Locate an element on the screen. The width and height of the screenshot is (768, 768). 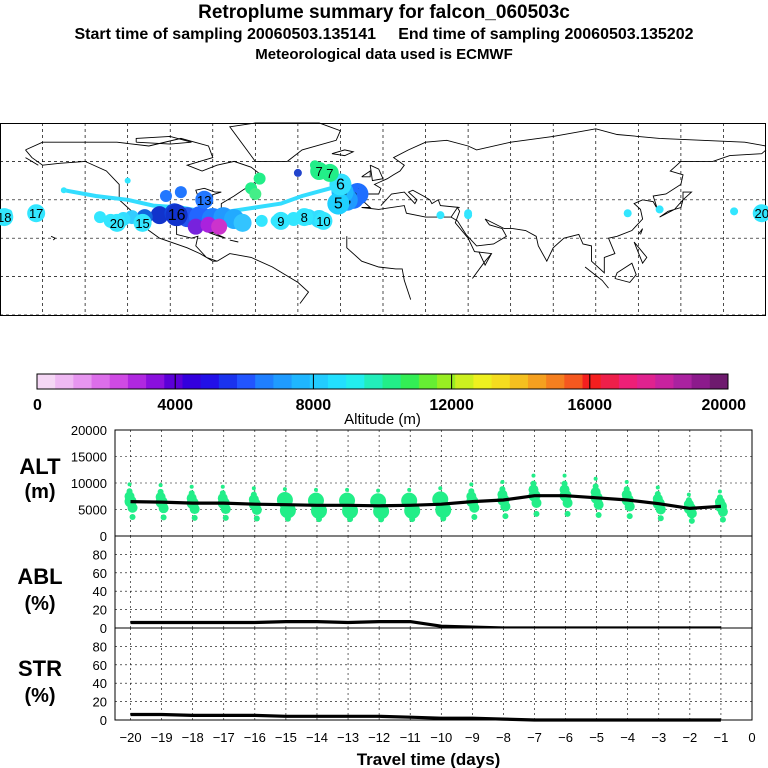
plume-day-label: 6 is located at coordinates (340, 184).